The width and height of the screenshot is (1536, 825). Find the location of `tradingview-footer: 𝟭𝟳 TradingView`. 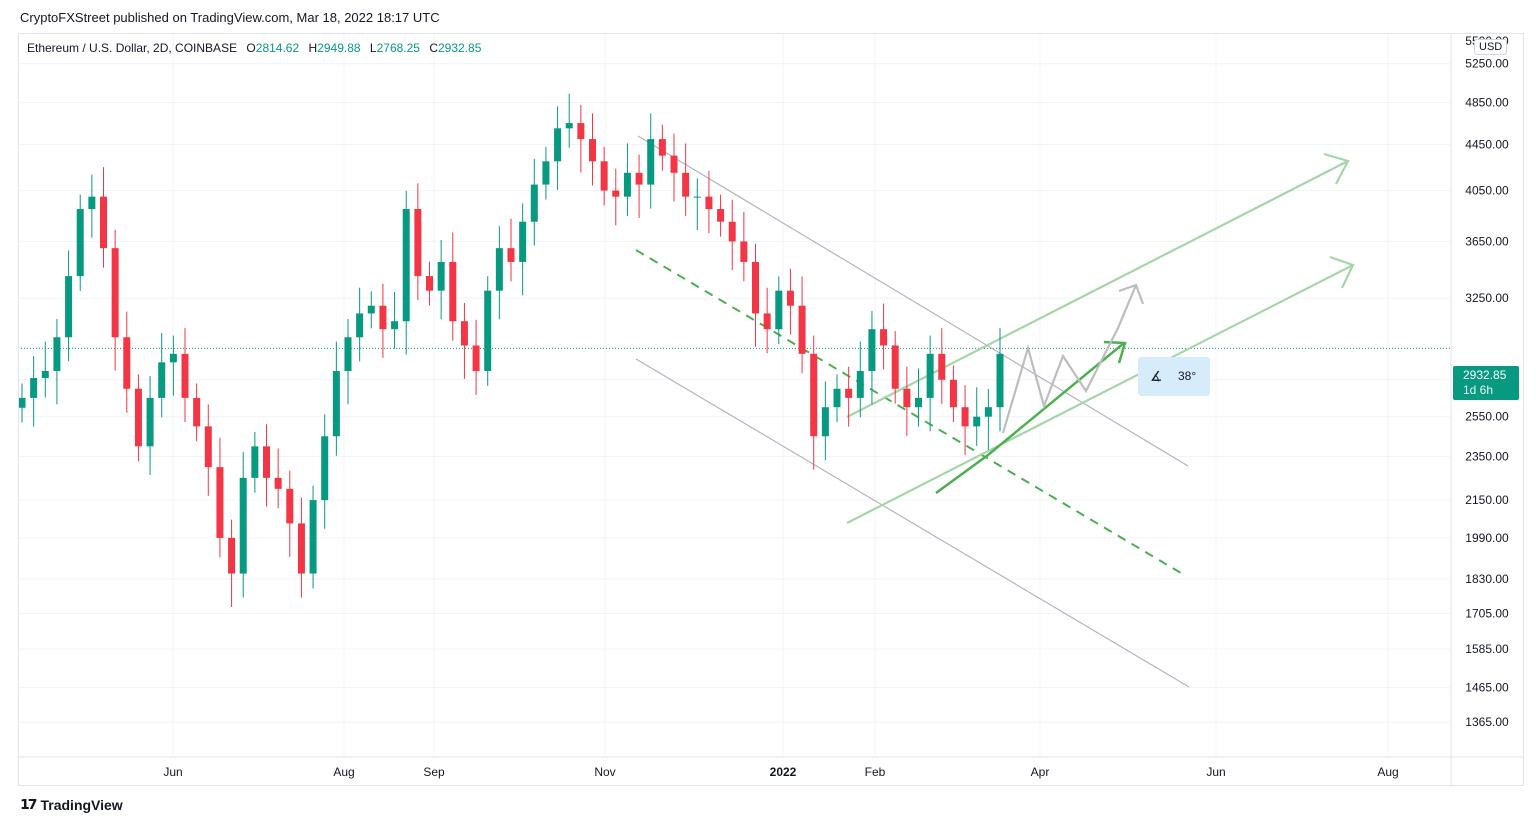

tradingview-footer: 𝟭𝟳 TradingView is located at coordinates (71, 804).